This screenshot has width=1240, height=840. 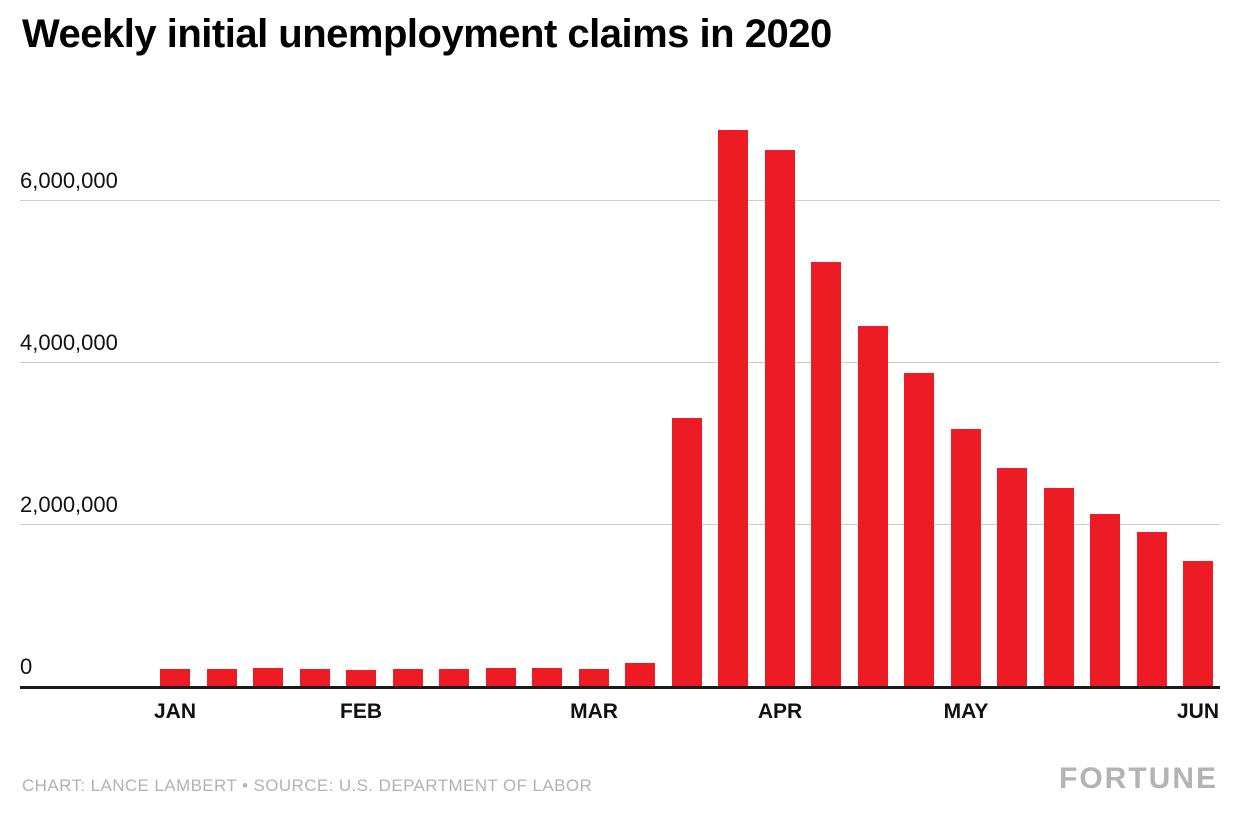 I want to click on x-axis-label-jun: JUN, so click(x=1197, y=711).